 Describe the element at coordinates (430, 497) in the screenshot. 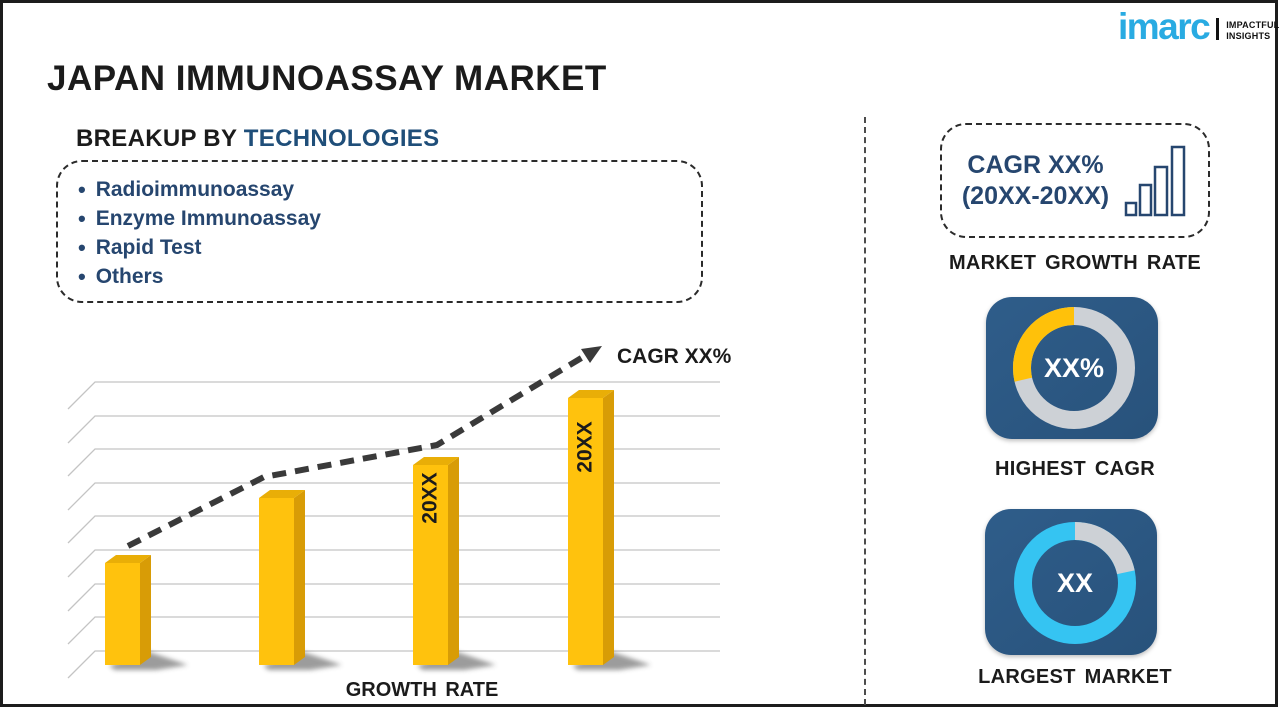

I see `bar-3-year-label: 20XX` at that location.